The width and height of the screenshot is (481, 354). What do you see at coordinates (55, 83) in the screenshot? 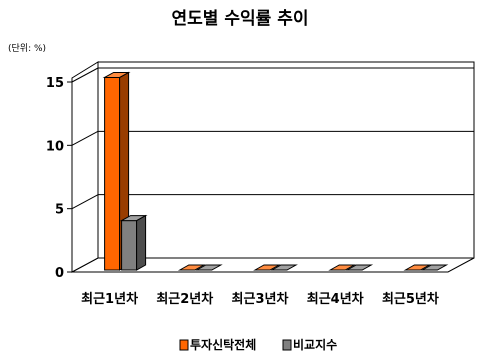
I see `y-tick-label-15: 15` at bounding box center [55, 83].